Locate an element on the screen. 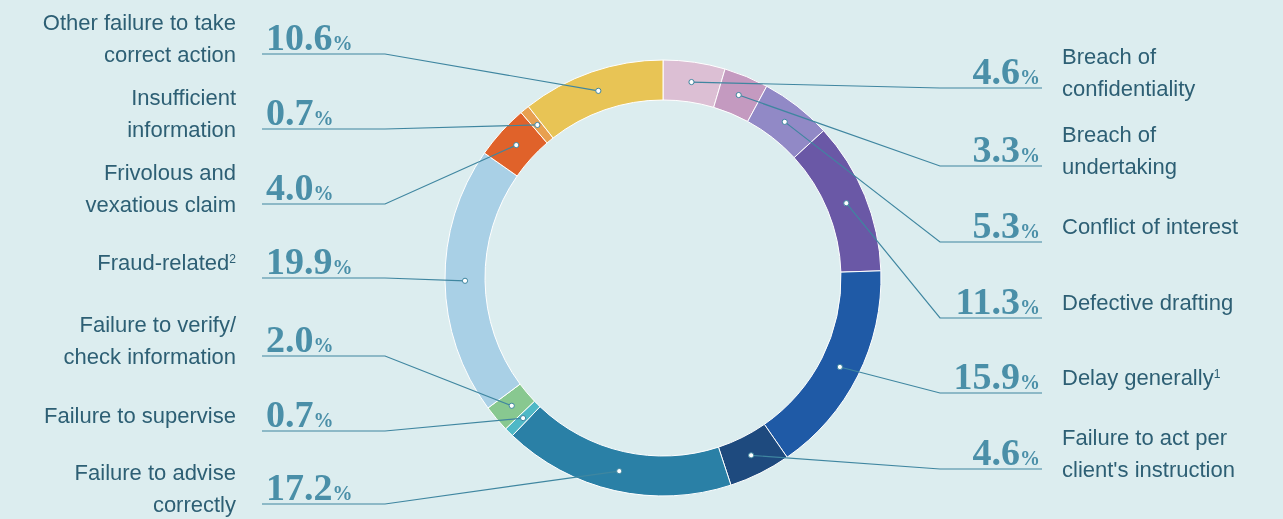  data-label: 5.3% is located at coordinates (1006, 225).